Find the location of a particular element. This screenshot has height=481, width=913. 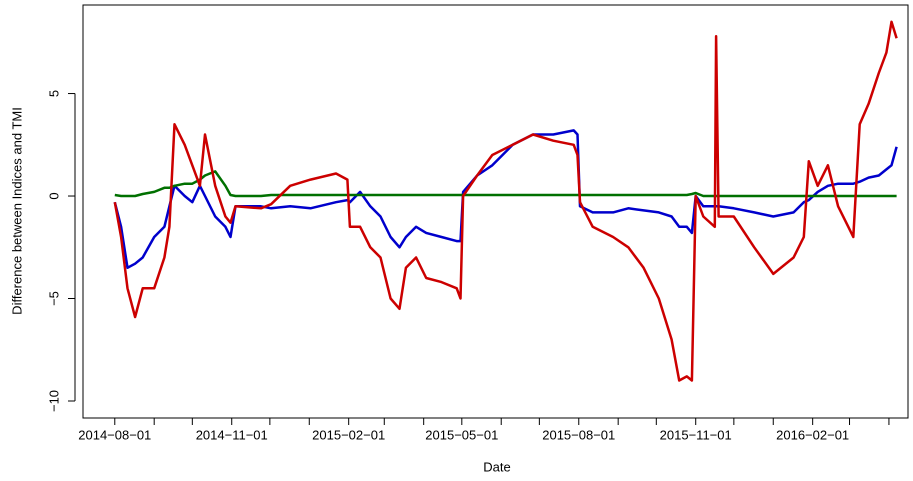

y-axis-label: Difference between Indices and TMI is located at coordinates (16, 211).